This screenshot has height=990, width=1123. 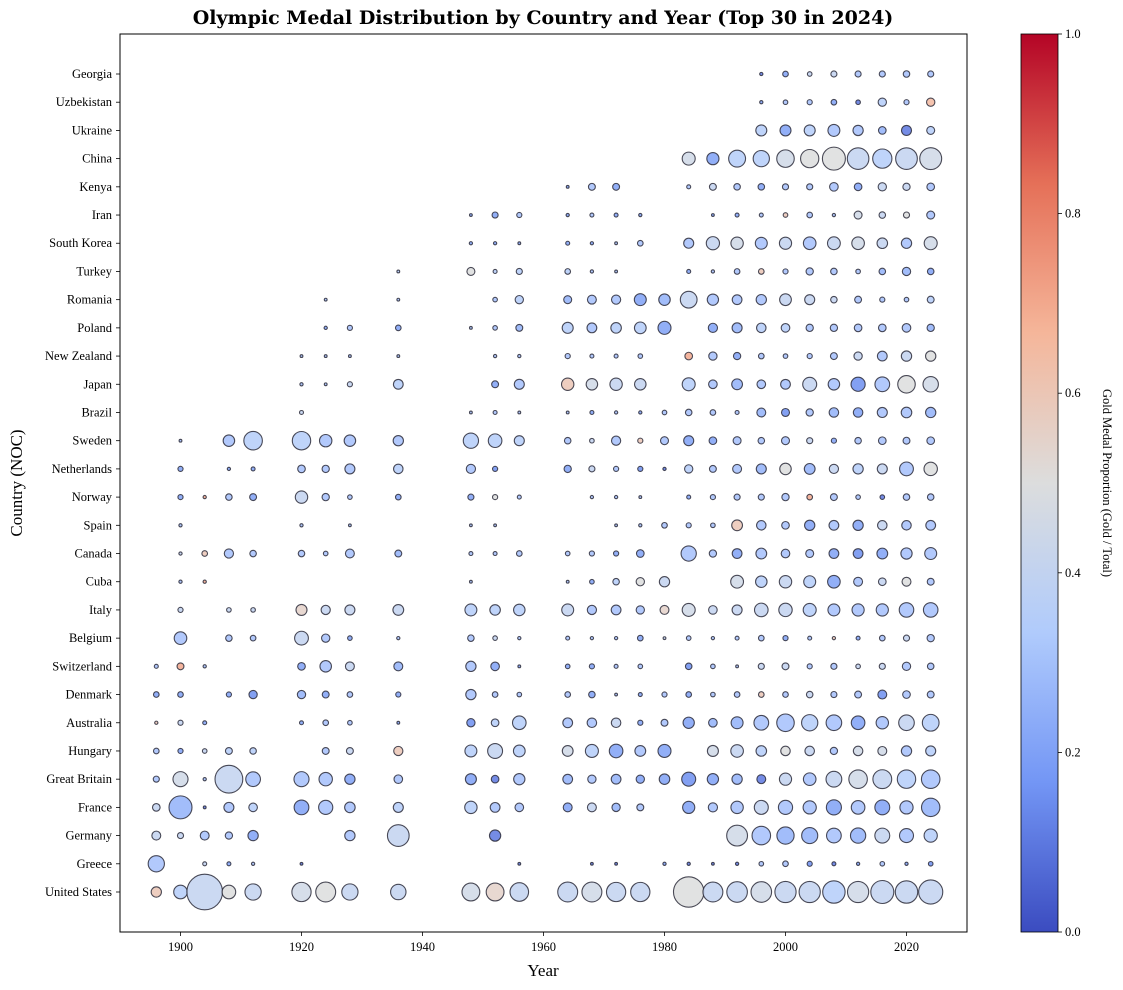 What do you see at coordinates (664, 947) in the screenshot?
I see `x-tick-label: 1980` at bounding box center [664, 947].